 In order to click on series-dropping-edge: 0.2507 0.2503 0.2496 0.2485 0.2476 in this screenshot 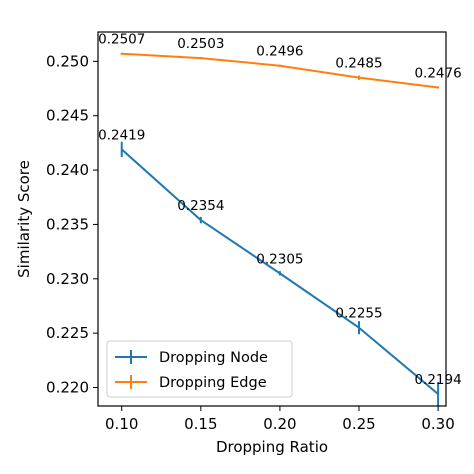, I will do `click(280, 60)`.